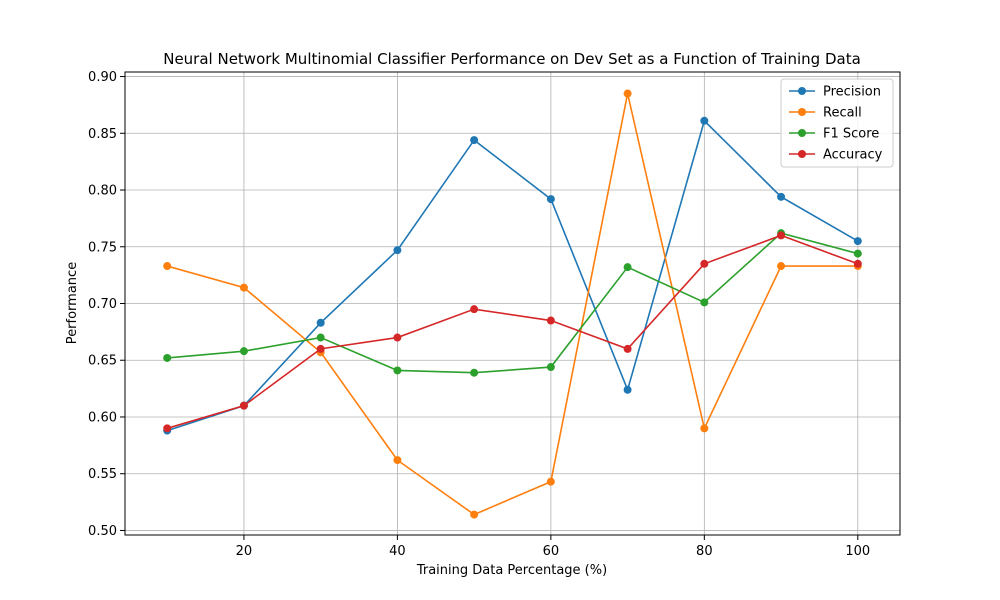 The width and height of the screenshot is (1000, 600). What do you see at coordinates (102, 247) in the screenshot?
I see `y-tick-label: 0.75` at bounding box center [102, 247].